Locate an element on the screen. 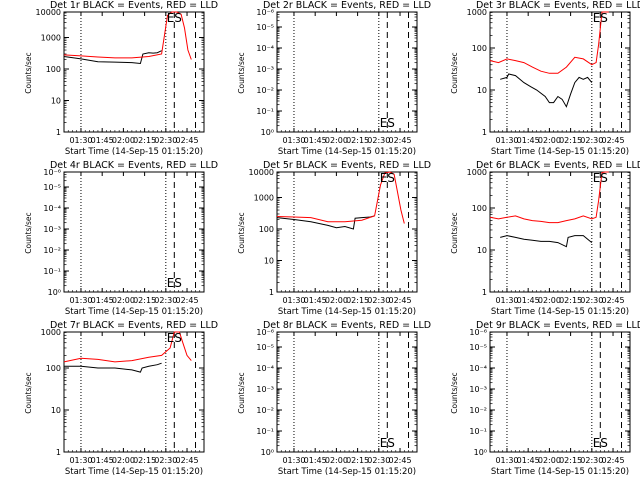 The width and height of the screenshot is (640, 485). y-tick-label: 10⁻³ is located at coordinates (265, 389).